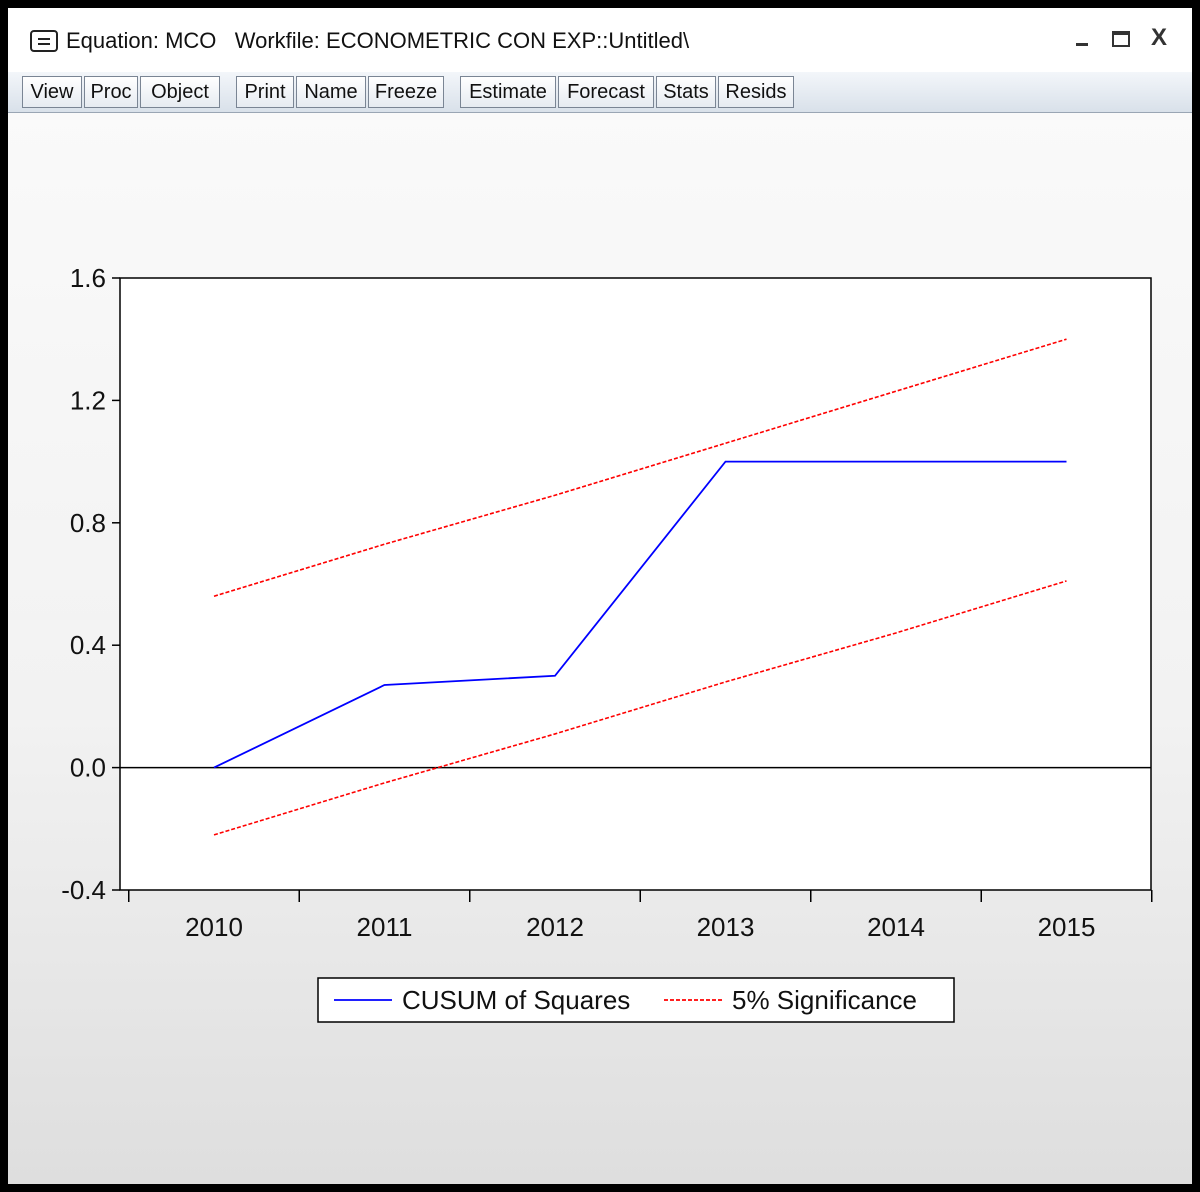  I want to click on window-controls: X, so click(1121, 38).